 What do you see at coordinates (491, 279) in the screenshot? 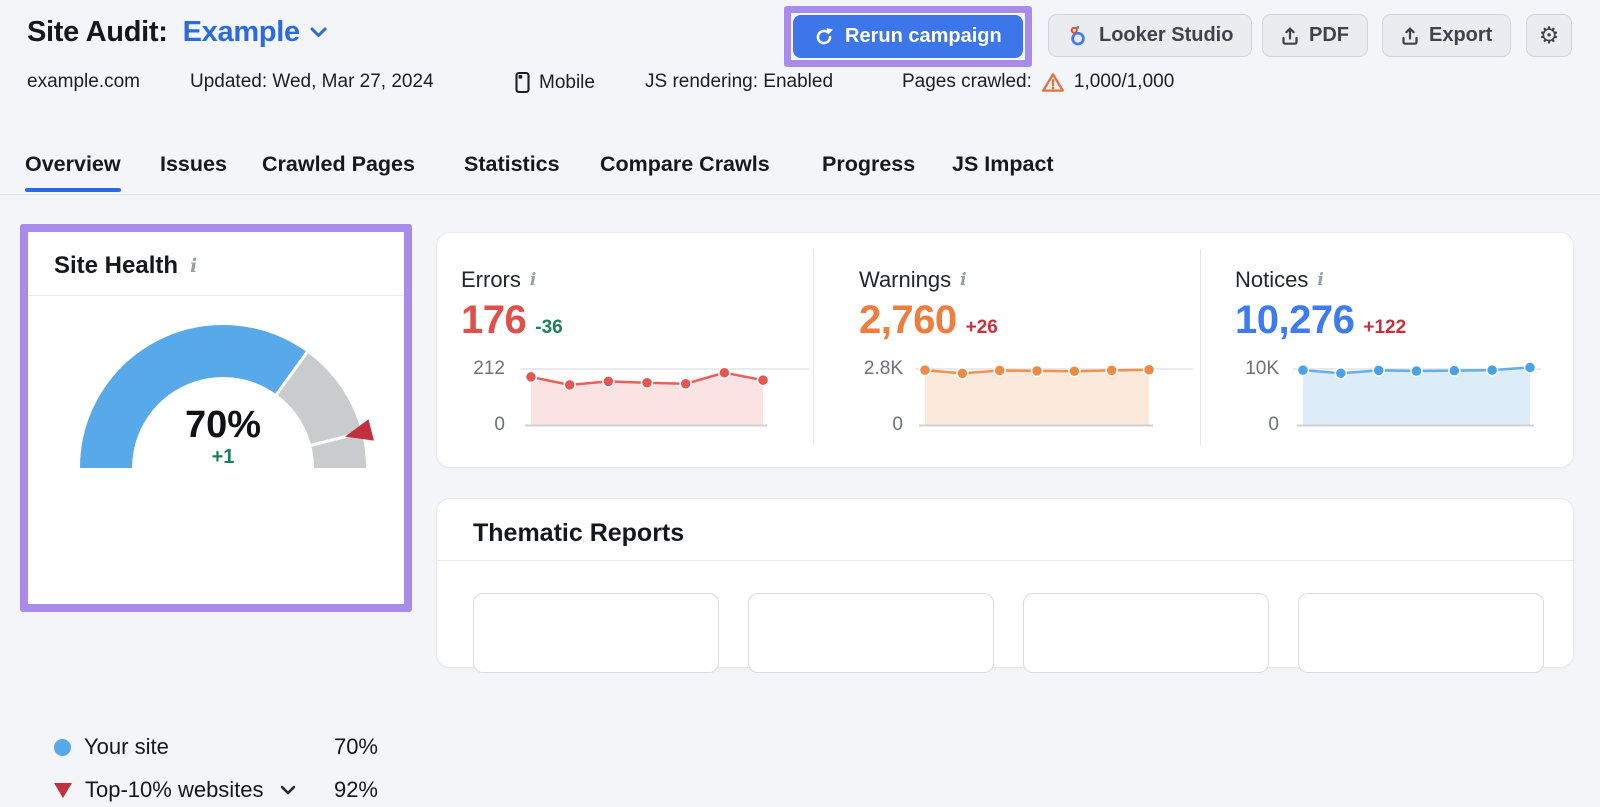
I see `errors-label: Errors` at bounding box center [491, 279].